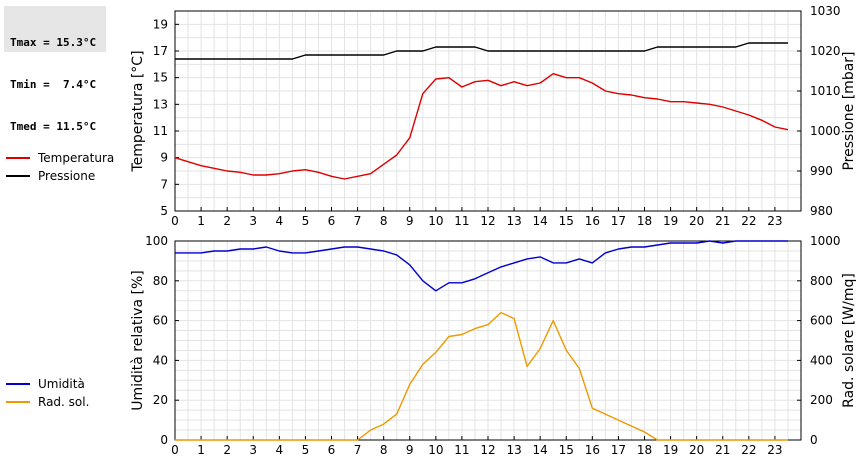  What do you see at coordinates (821, 400) in the screenshot?
I see `bottom-y-right-tick-label: 200` at bounding box center [821, 400].